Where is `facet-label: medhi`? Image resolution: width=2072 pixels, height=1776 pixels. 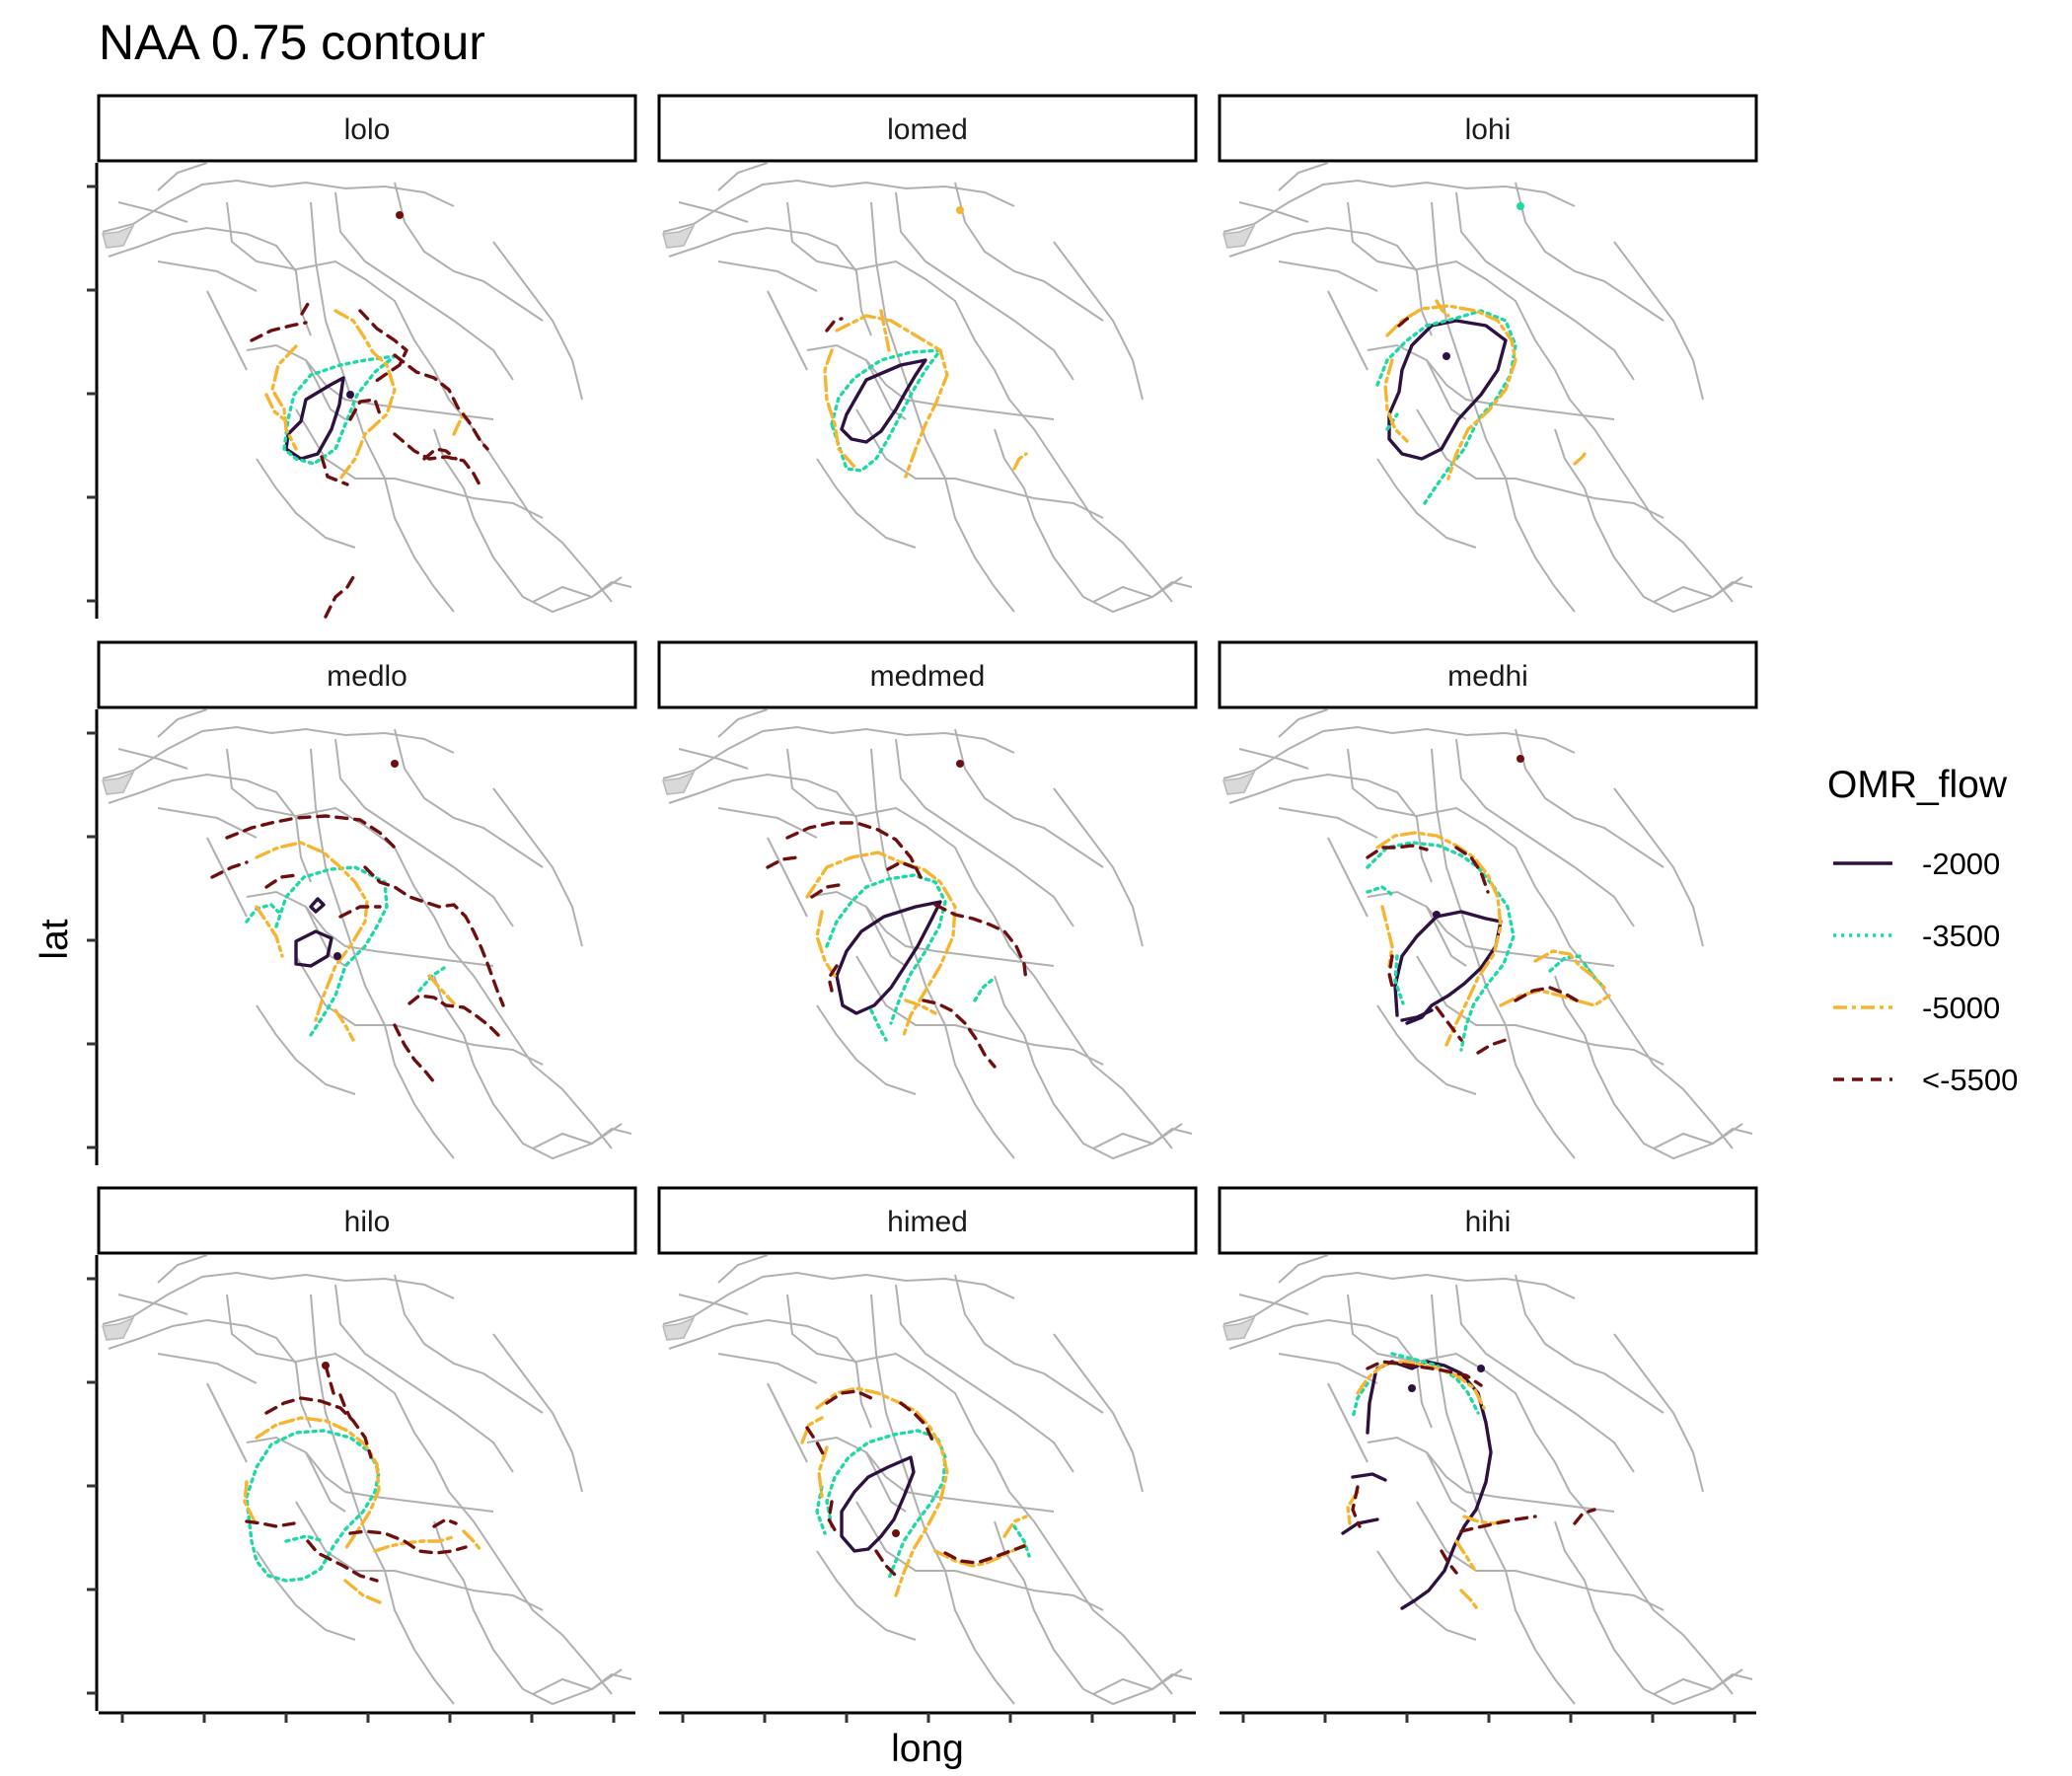 facet-label: medhi is located at coordinates (1488, 677).